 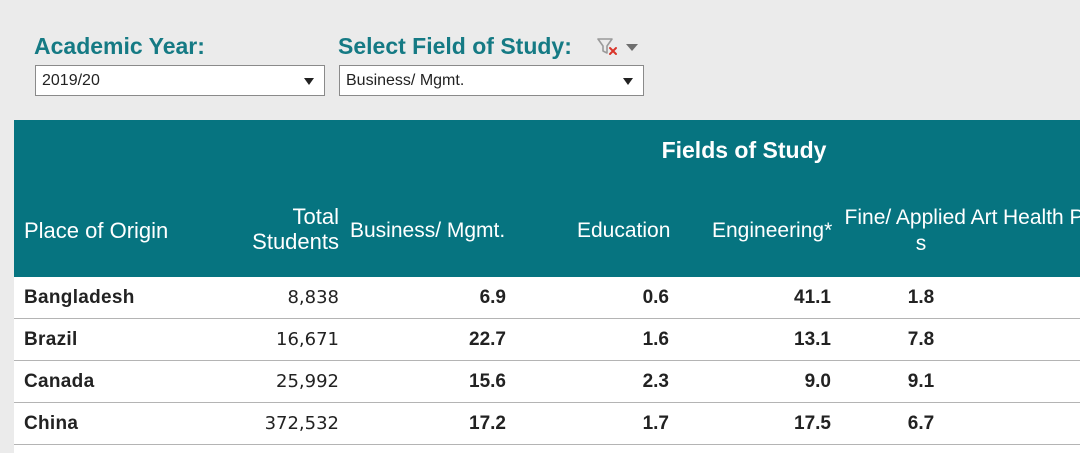 What do you see at coordinates (921, 231) in the screenshot?
I see `col-header-fine-arts: Fine/ Applied Art s` at bounding box center [921, 231].